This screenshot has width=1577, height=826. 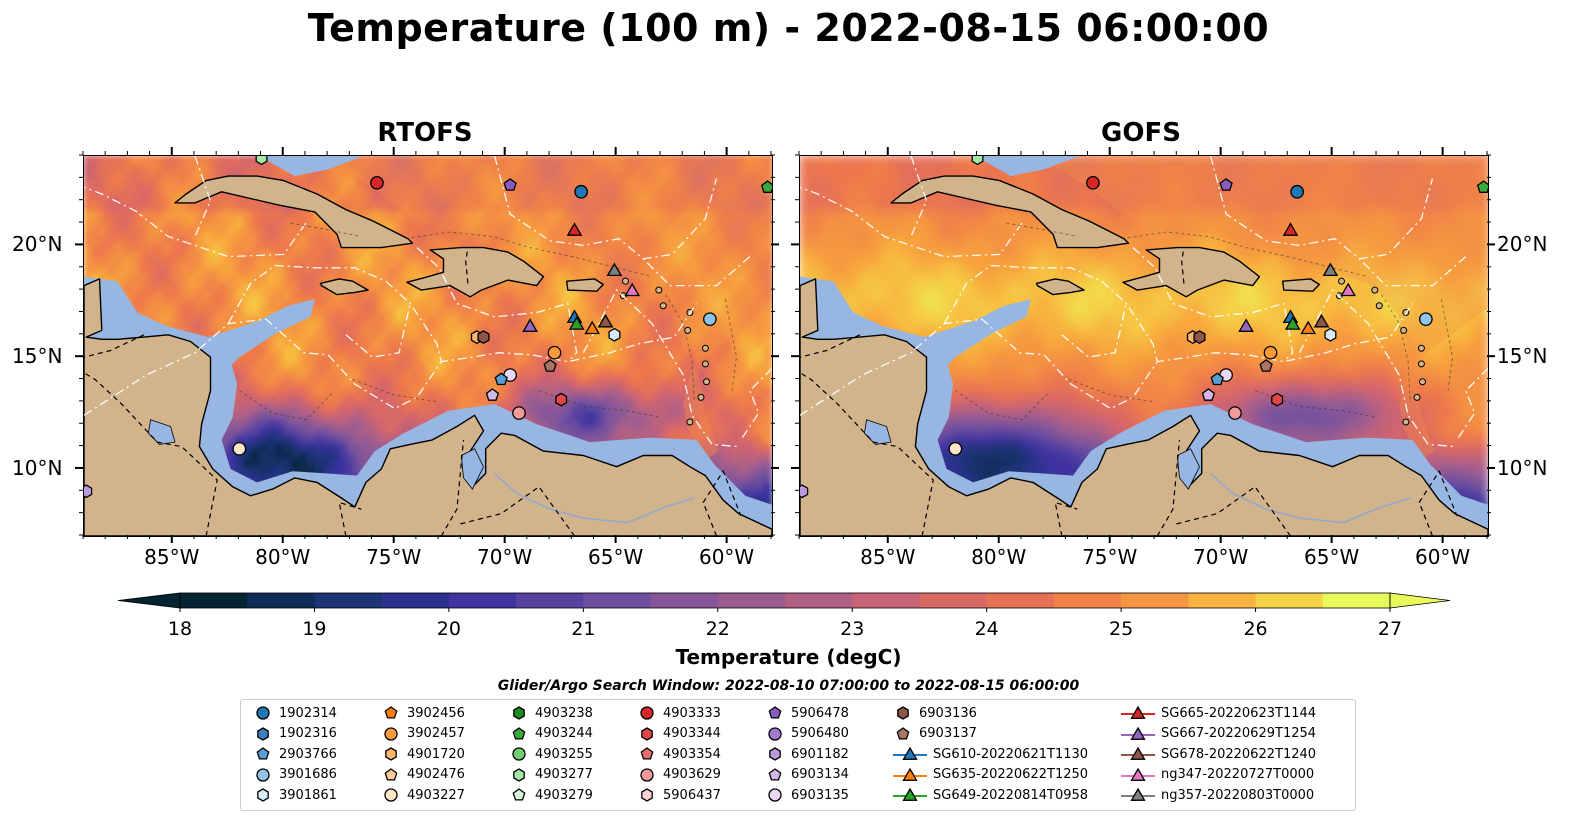 I want to click on legend-item-label: 2903766, so click(x=308, y=754).